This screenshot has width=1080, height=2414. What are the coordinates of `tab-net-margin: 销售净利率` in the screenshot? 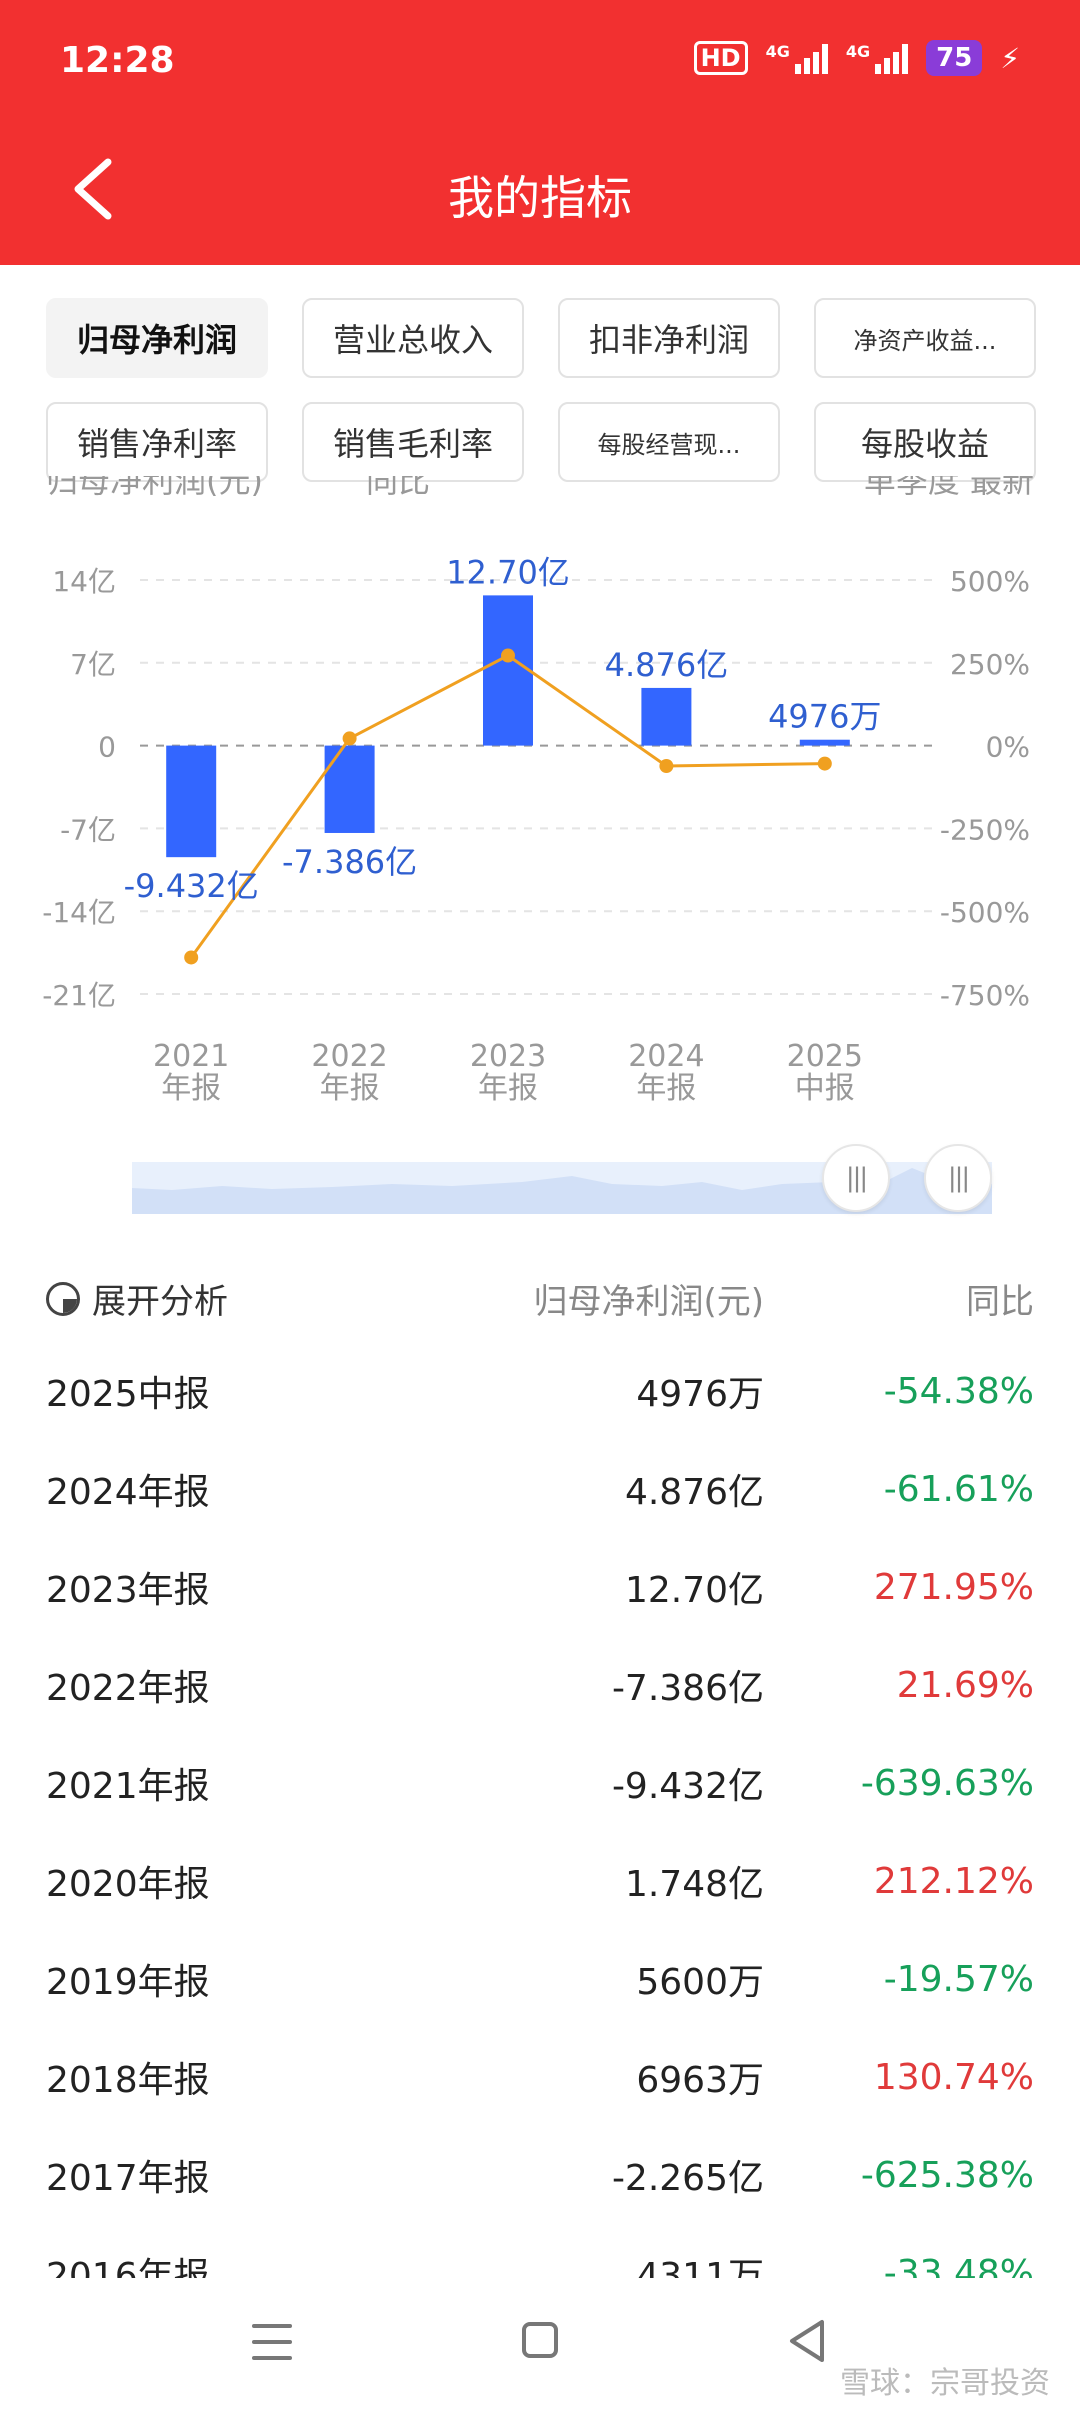 It's located at (157, 442).